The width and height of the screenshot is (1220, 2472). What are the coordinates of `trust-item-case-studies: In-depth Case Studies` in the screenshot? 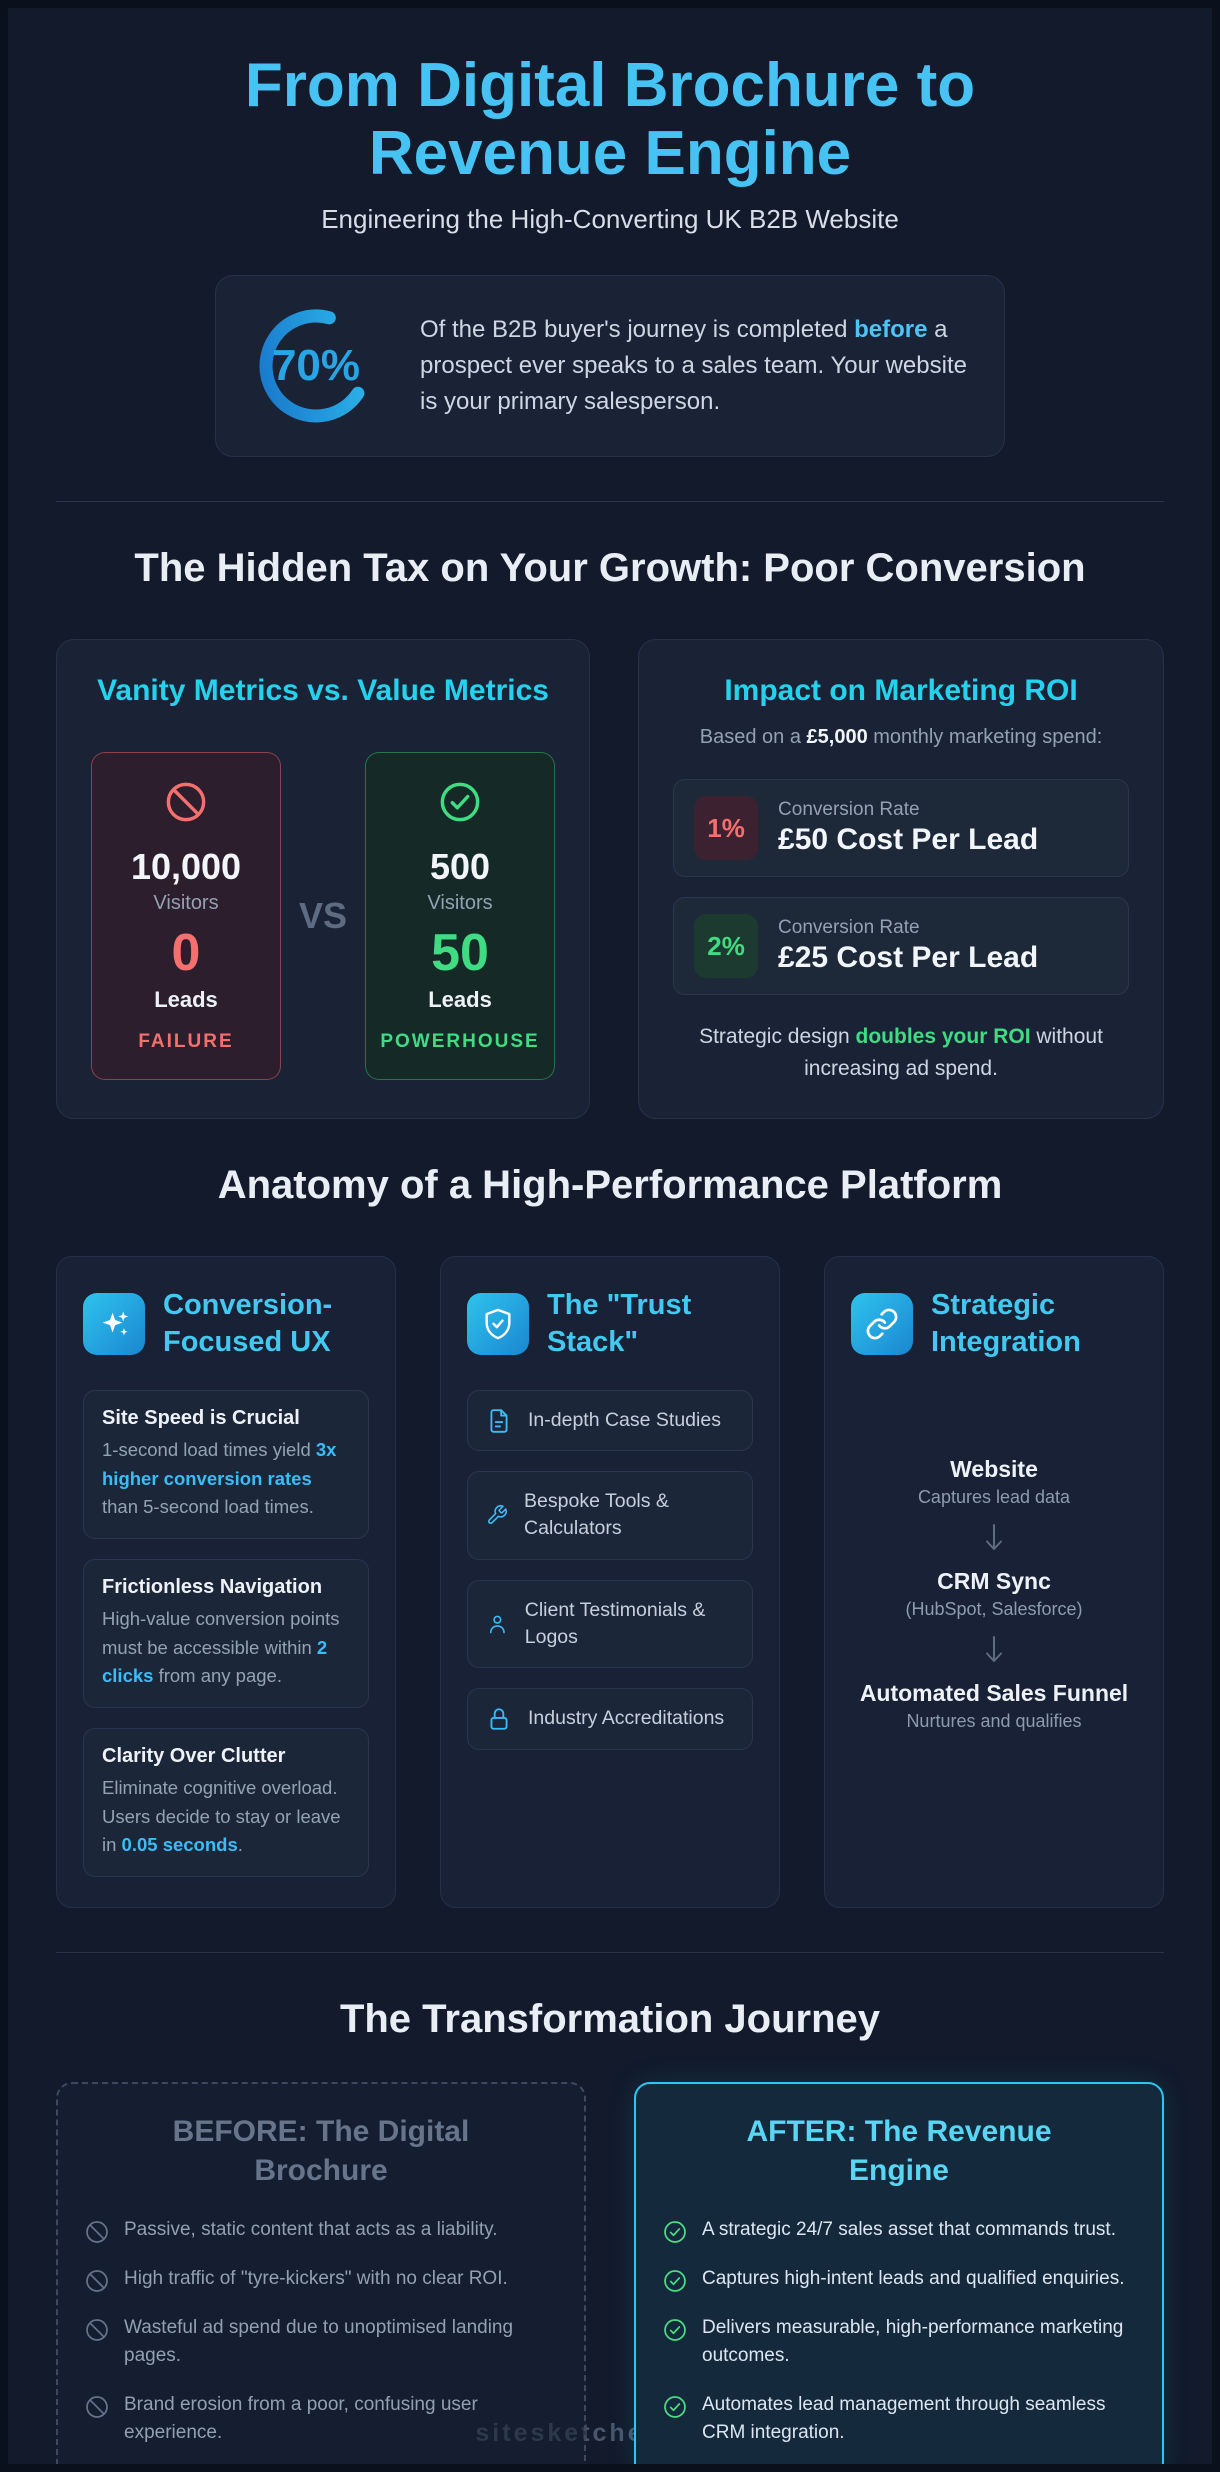 It's located at (610, 1420).